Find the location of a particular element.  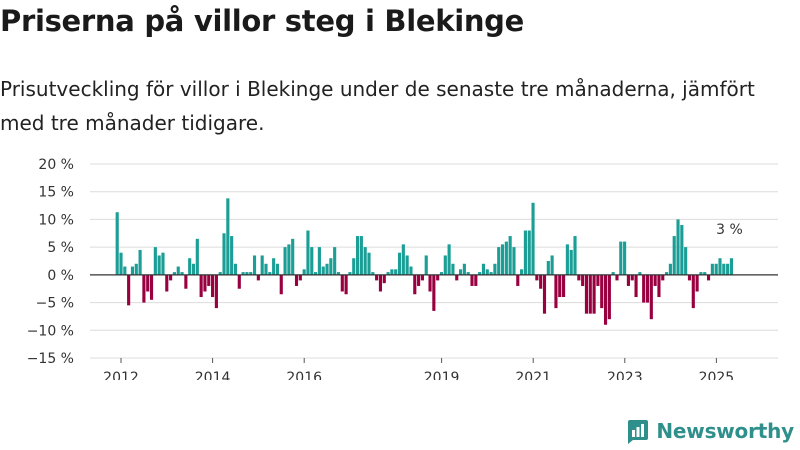

newsworthy-logo: Newsworthy is located at coordinates (709, 431).